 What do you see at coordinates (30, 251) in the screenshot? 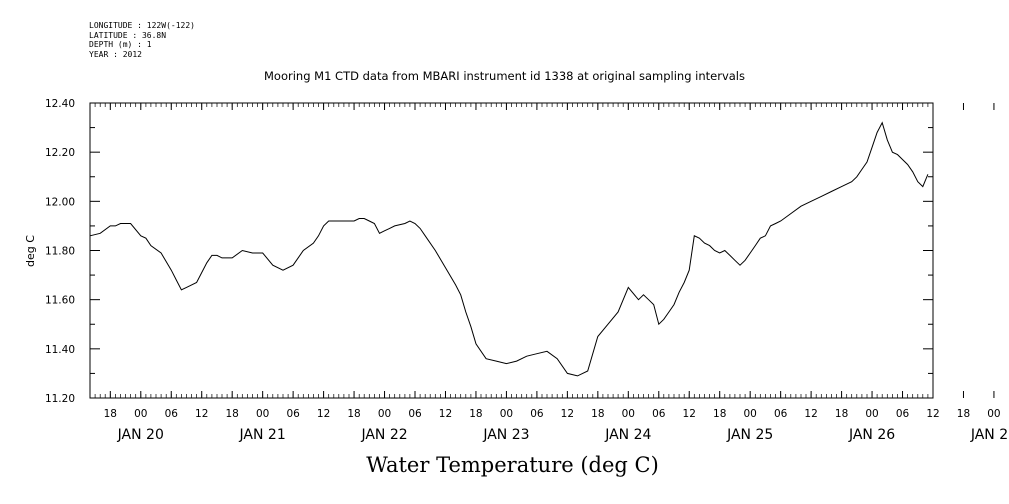
I see `y-axis-label: deg C` at bounding box center [30, 251].